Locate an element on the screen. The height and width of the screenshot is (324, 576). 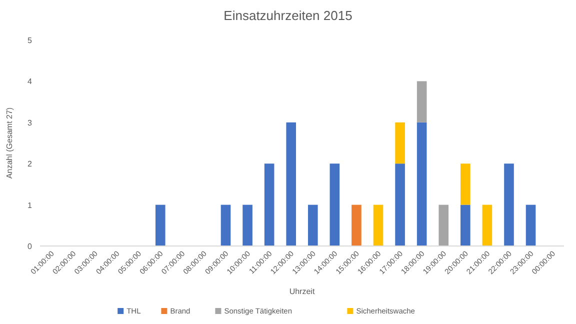
y-tick-label: 3 is located at coordinates (30, 123).